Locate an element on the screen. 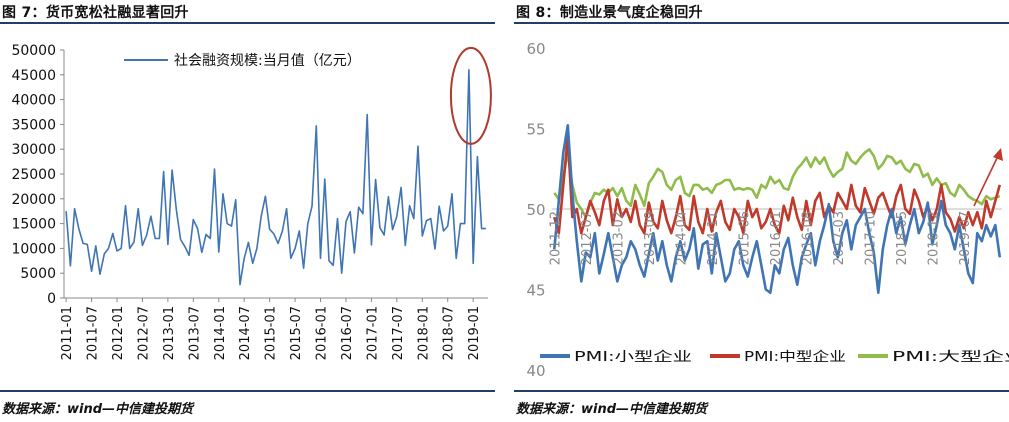 The image size is (1009, 422). x-tick-label: 2018-05 is located at coordinates (902, 238).